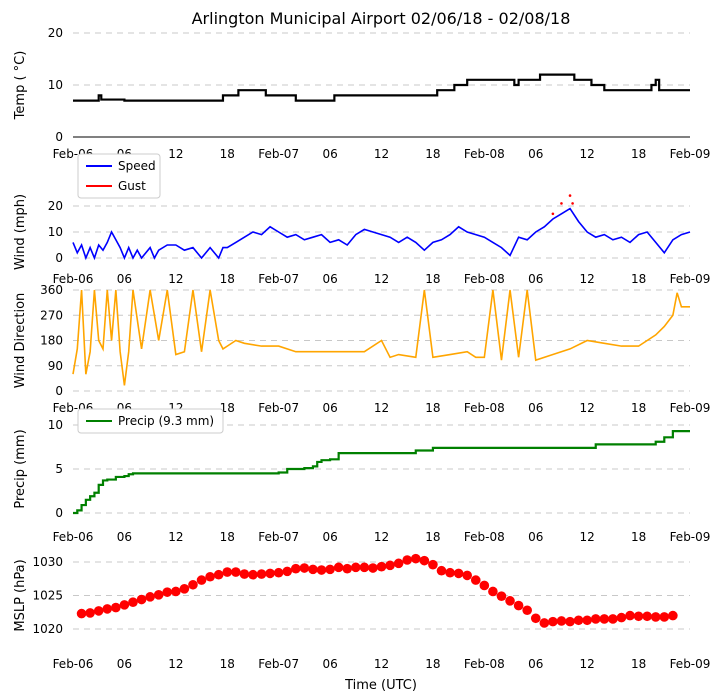 This screenshot has height=700, width=721. What do you see at coordinates (47, 596) in the screenshot?
I see `y-tick-label: 1025` at bounding box center [47, 596].